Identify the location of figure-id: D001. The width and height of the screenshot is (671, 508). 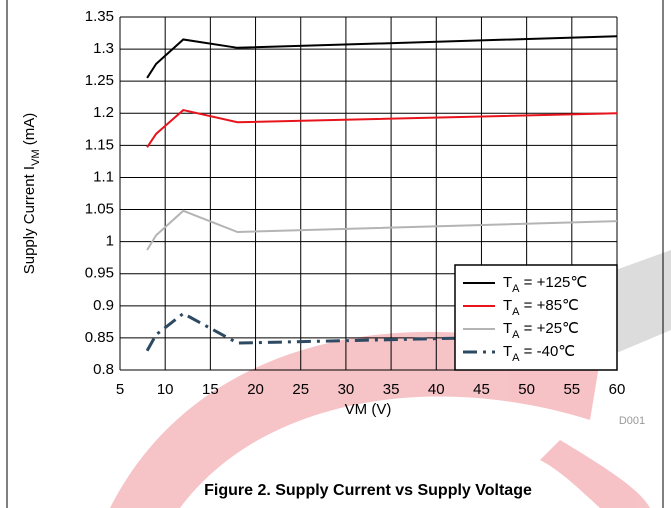
(632, 421).